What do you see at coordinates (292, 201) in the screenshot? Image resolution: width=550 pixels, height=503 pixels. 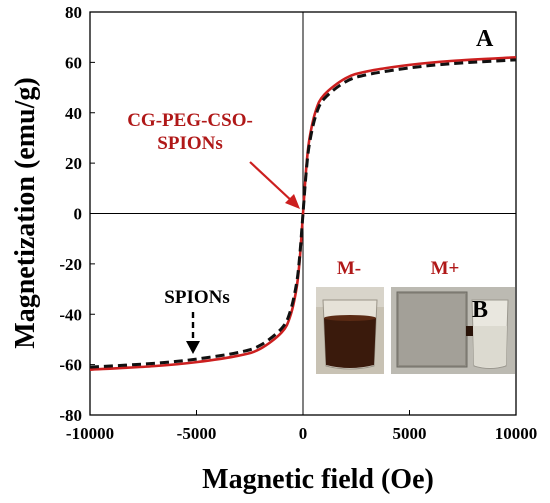 I see `red-arrow-head` at bounding box center [292, 201].